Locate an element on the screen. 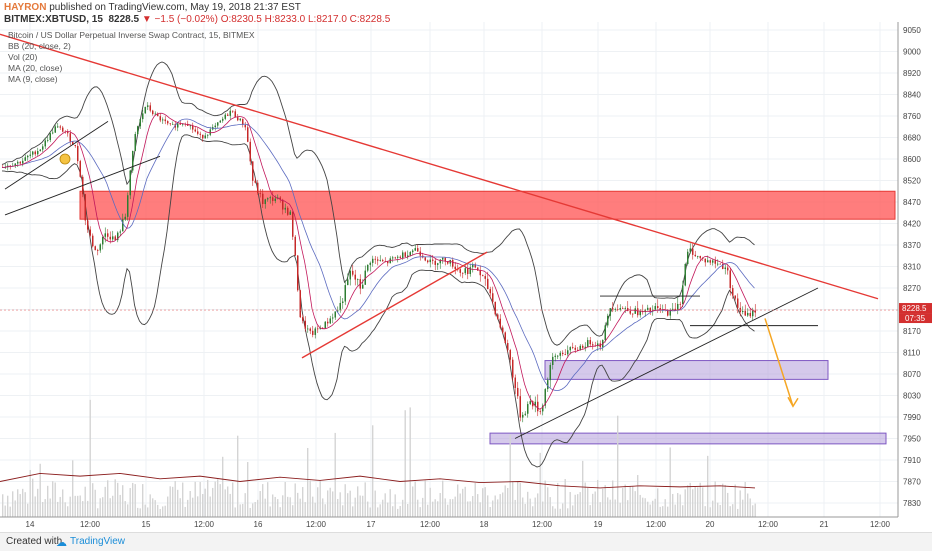  indicator-bb: BB (20, close, 2) is located at coordinates (39, 46).